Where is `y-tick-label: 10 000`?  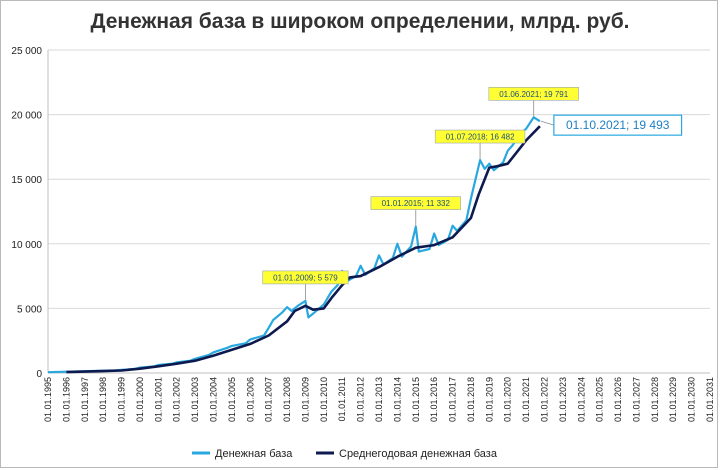 y-tick-label: 10 000 is located at coordinates (26, 245).